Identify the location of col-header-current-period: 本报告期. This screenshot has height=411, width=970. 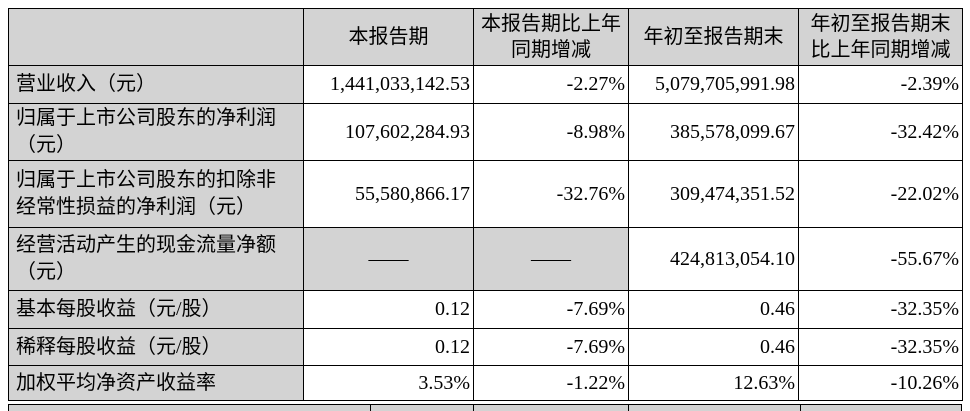
(388, 37).